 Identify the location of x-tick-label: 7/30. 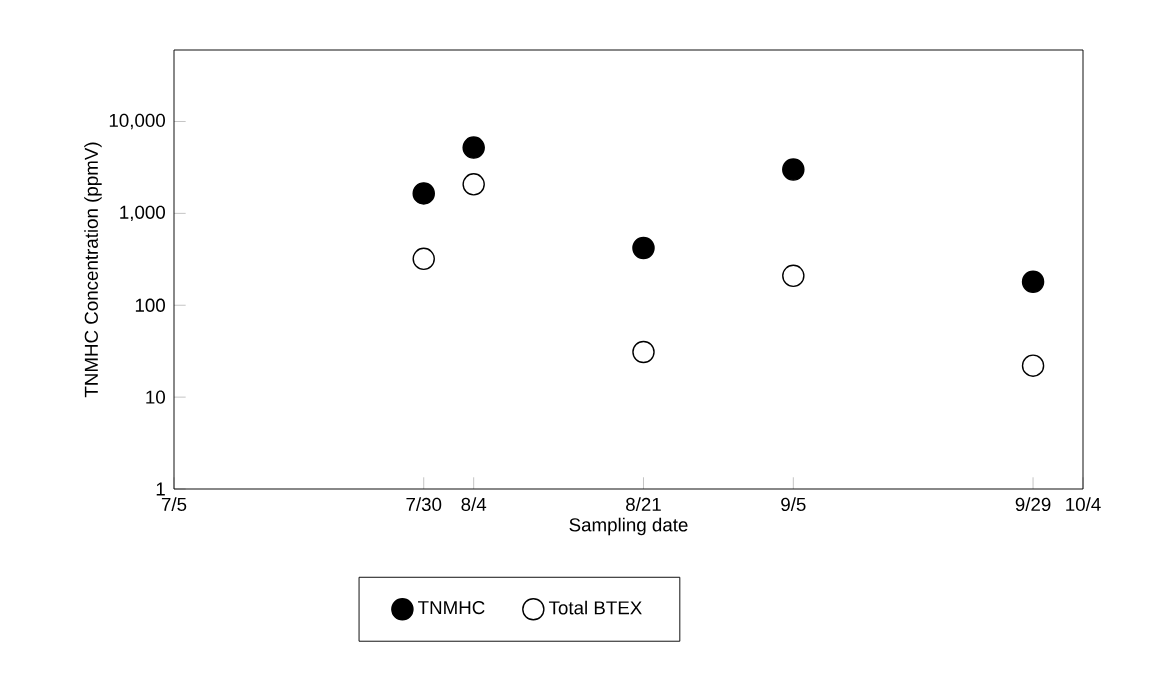
(424, 504).